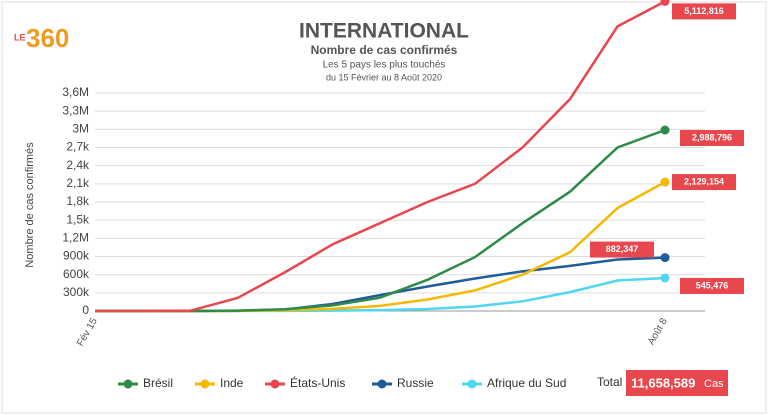 The width and height of the screenshot is (768, 415). What do you see at coordinates (384, 50) in the screenshot?
I see `subtitle: Nombre de cas confirmés` at bounding box center [384, 50].